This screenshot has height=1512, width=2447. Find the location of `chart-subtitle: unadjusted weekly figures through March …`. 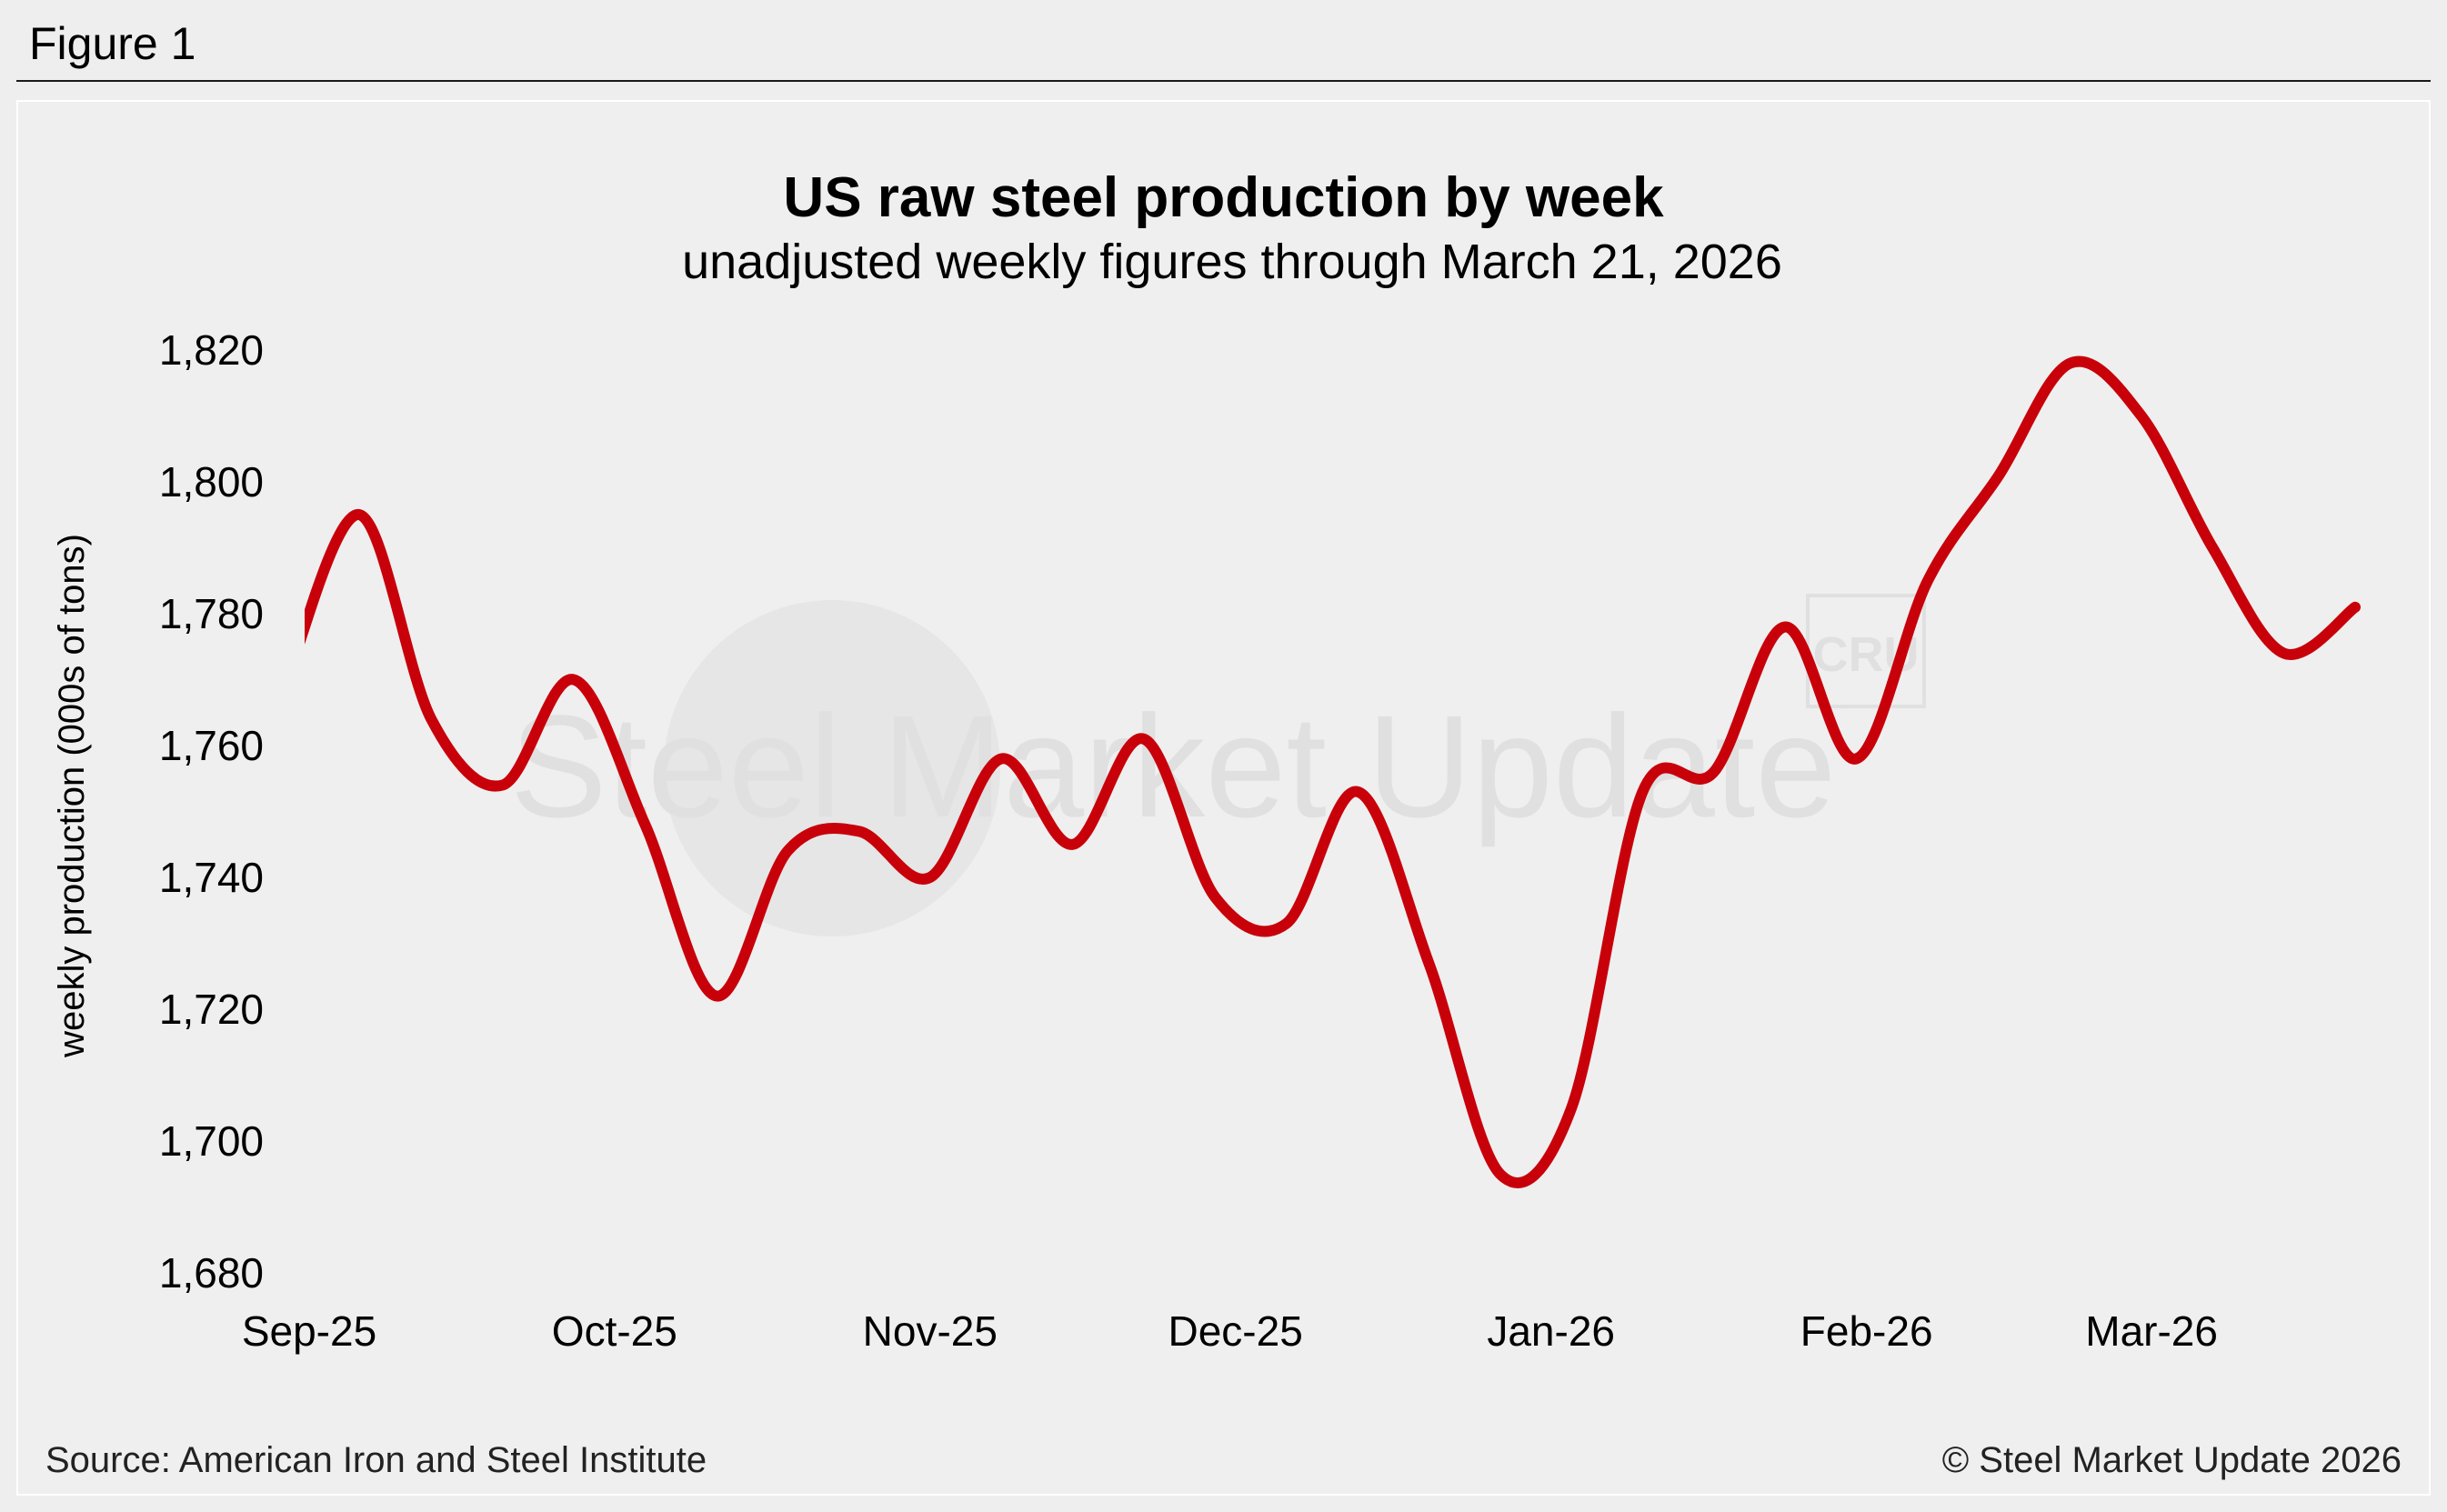

chart-subtitle: unadjusted weekly figures through March … is located at coordinates (1232, 262).